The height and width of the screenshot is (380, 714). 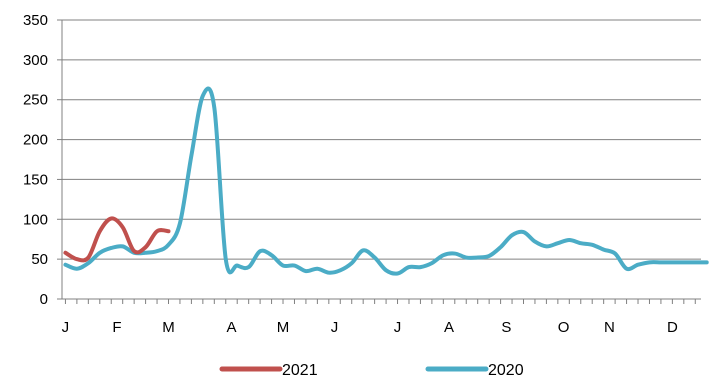 What do you see at coordinates (506, 327) in the screenshot?
I see `x-tick-label-8: S` at bounding box center [506, 327].